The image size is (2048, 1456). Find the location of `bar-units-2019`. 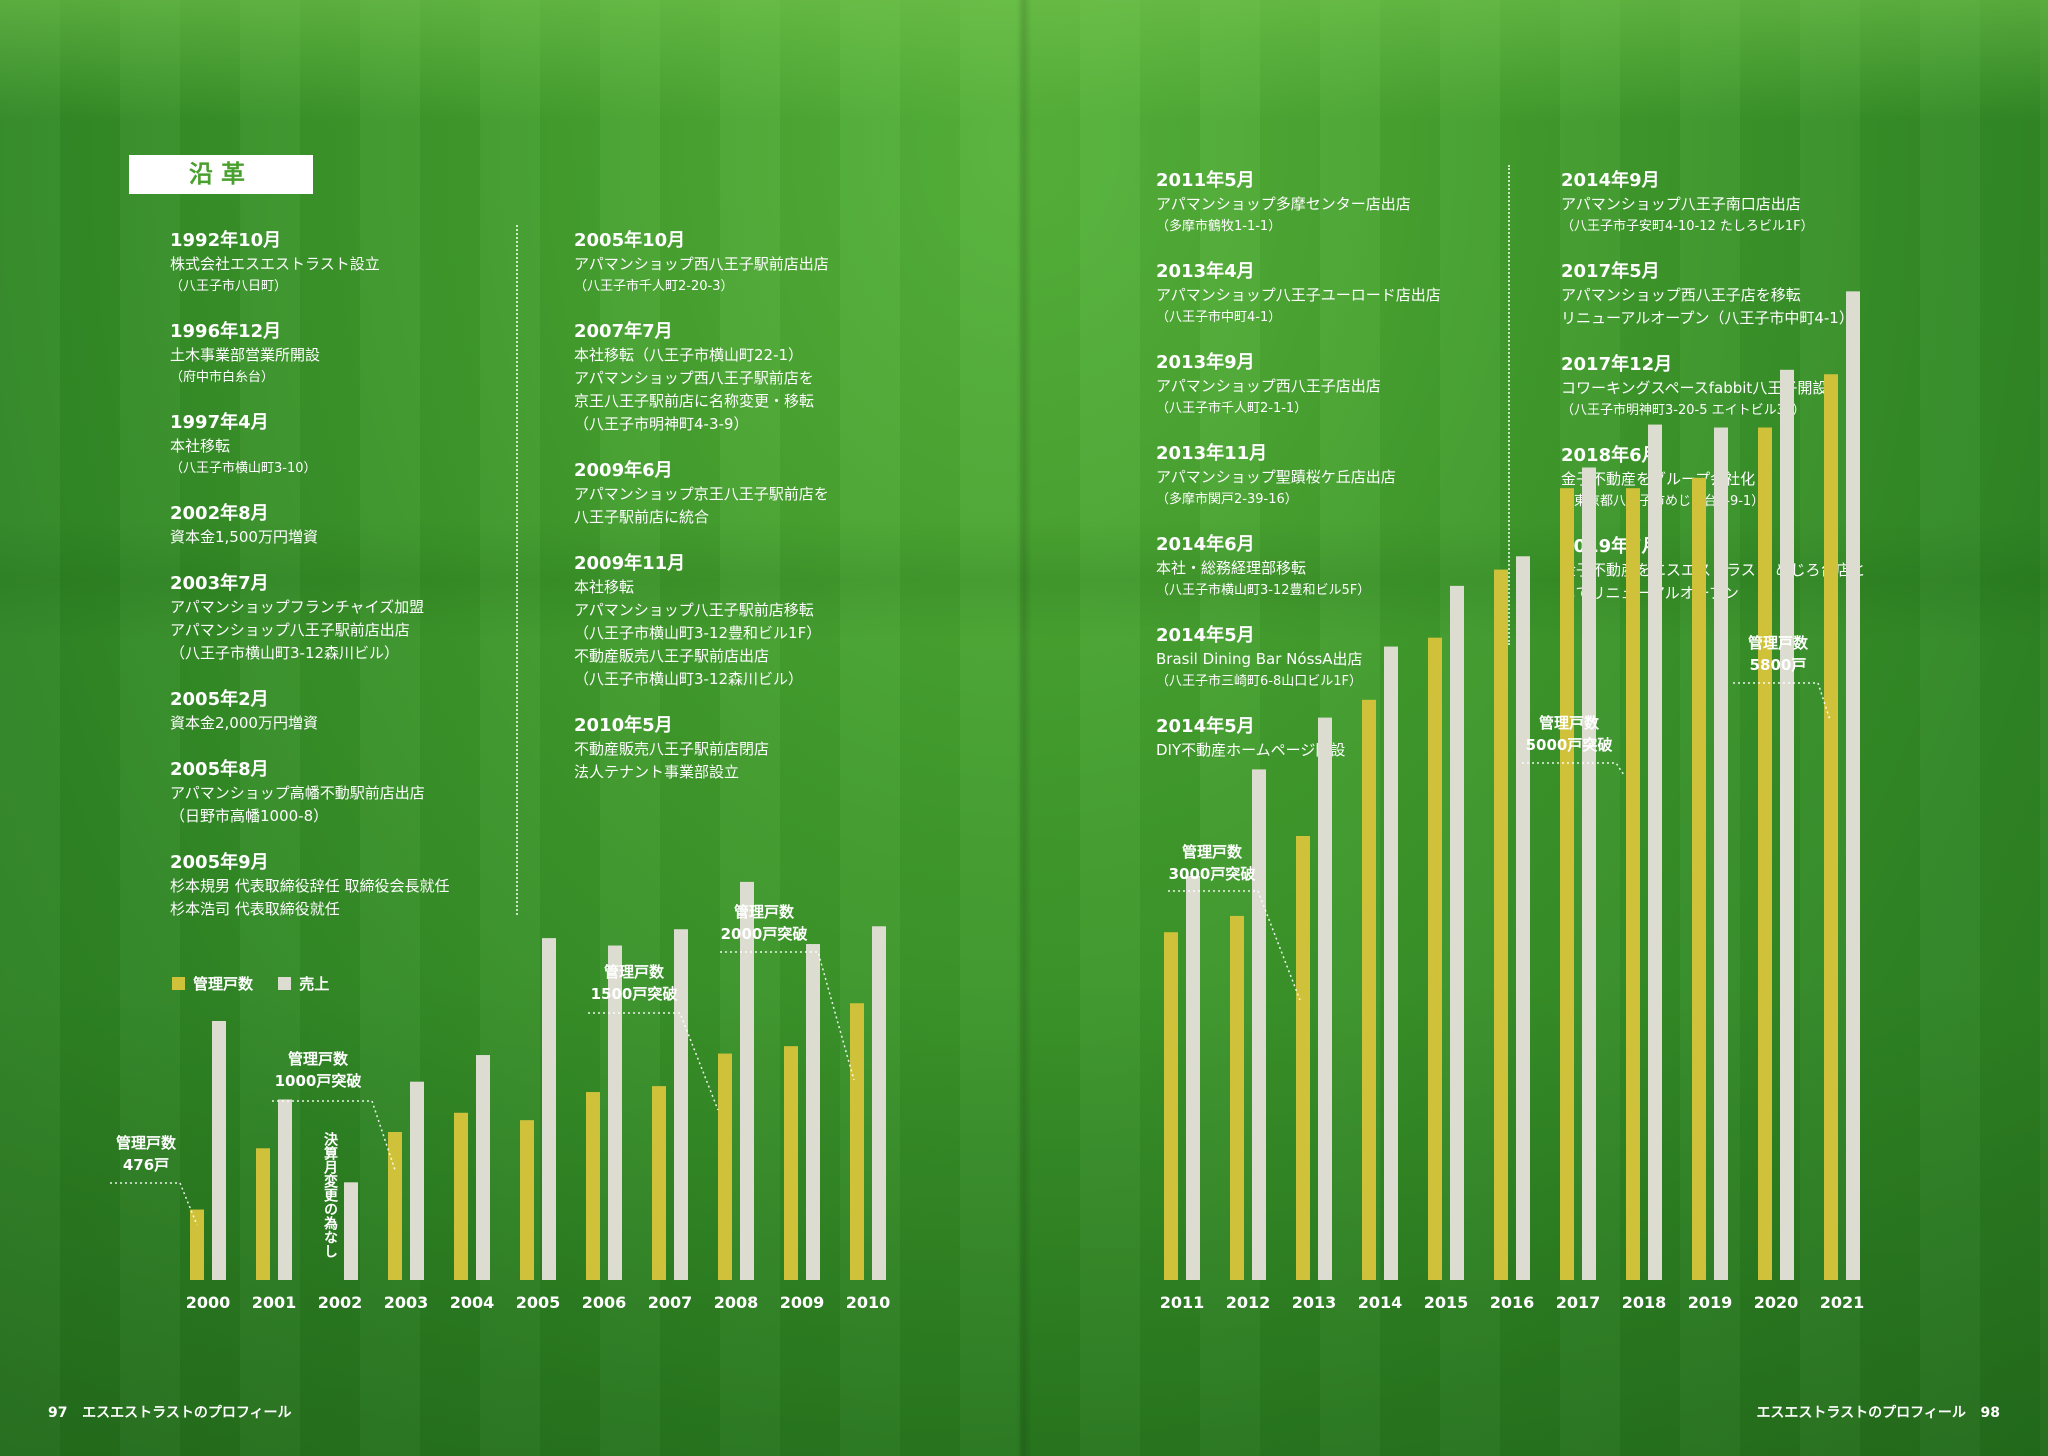

bar-units-2019 is located at coordinates (1699, 879).